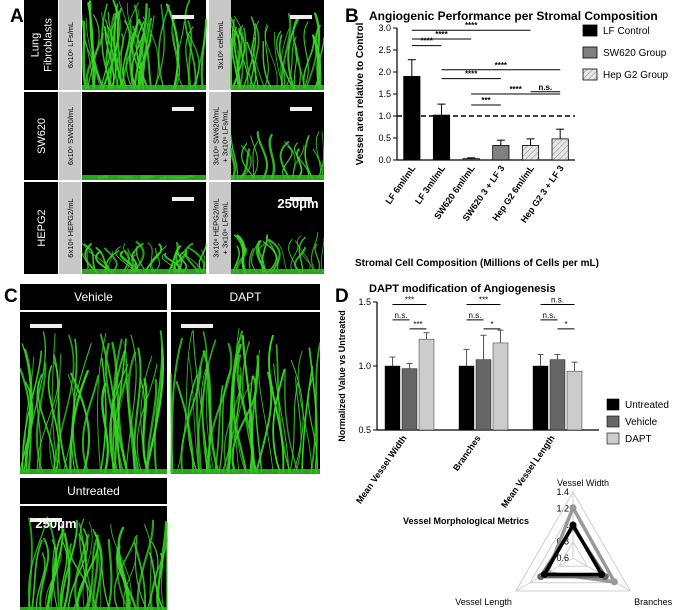  Describe the element at coordinates (42, 227) in the screenshot. I see `row-label: HEPG2` at that location.